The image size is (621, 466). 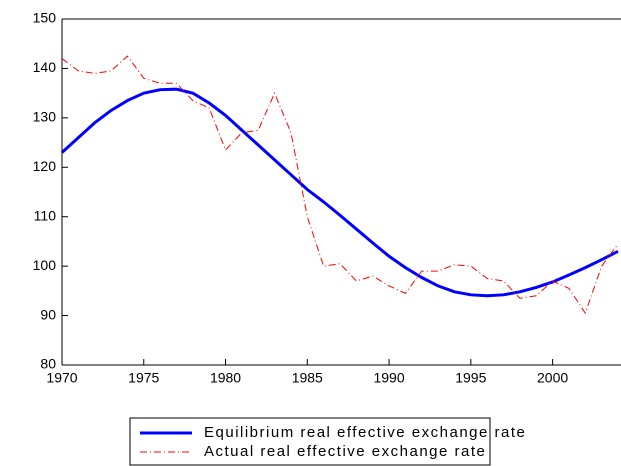 What do you see at coordinates (45, 166) in the screenshot?
I see `y-tick-label: 120` at bounding box center [45, 166].